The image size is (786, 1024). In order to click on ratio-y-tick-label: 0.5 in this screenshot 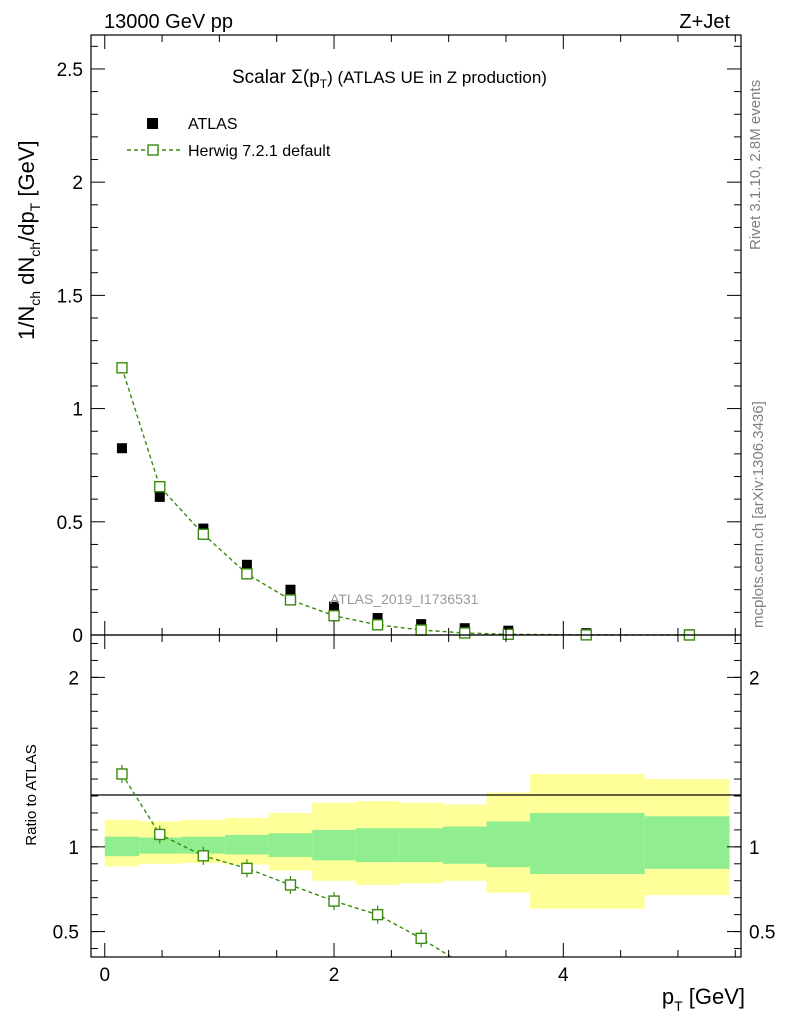, I will do `click(66, 933)`.